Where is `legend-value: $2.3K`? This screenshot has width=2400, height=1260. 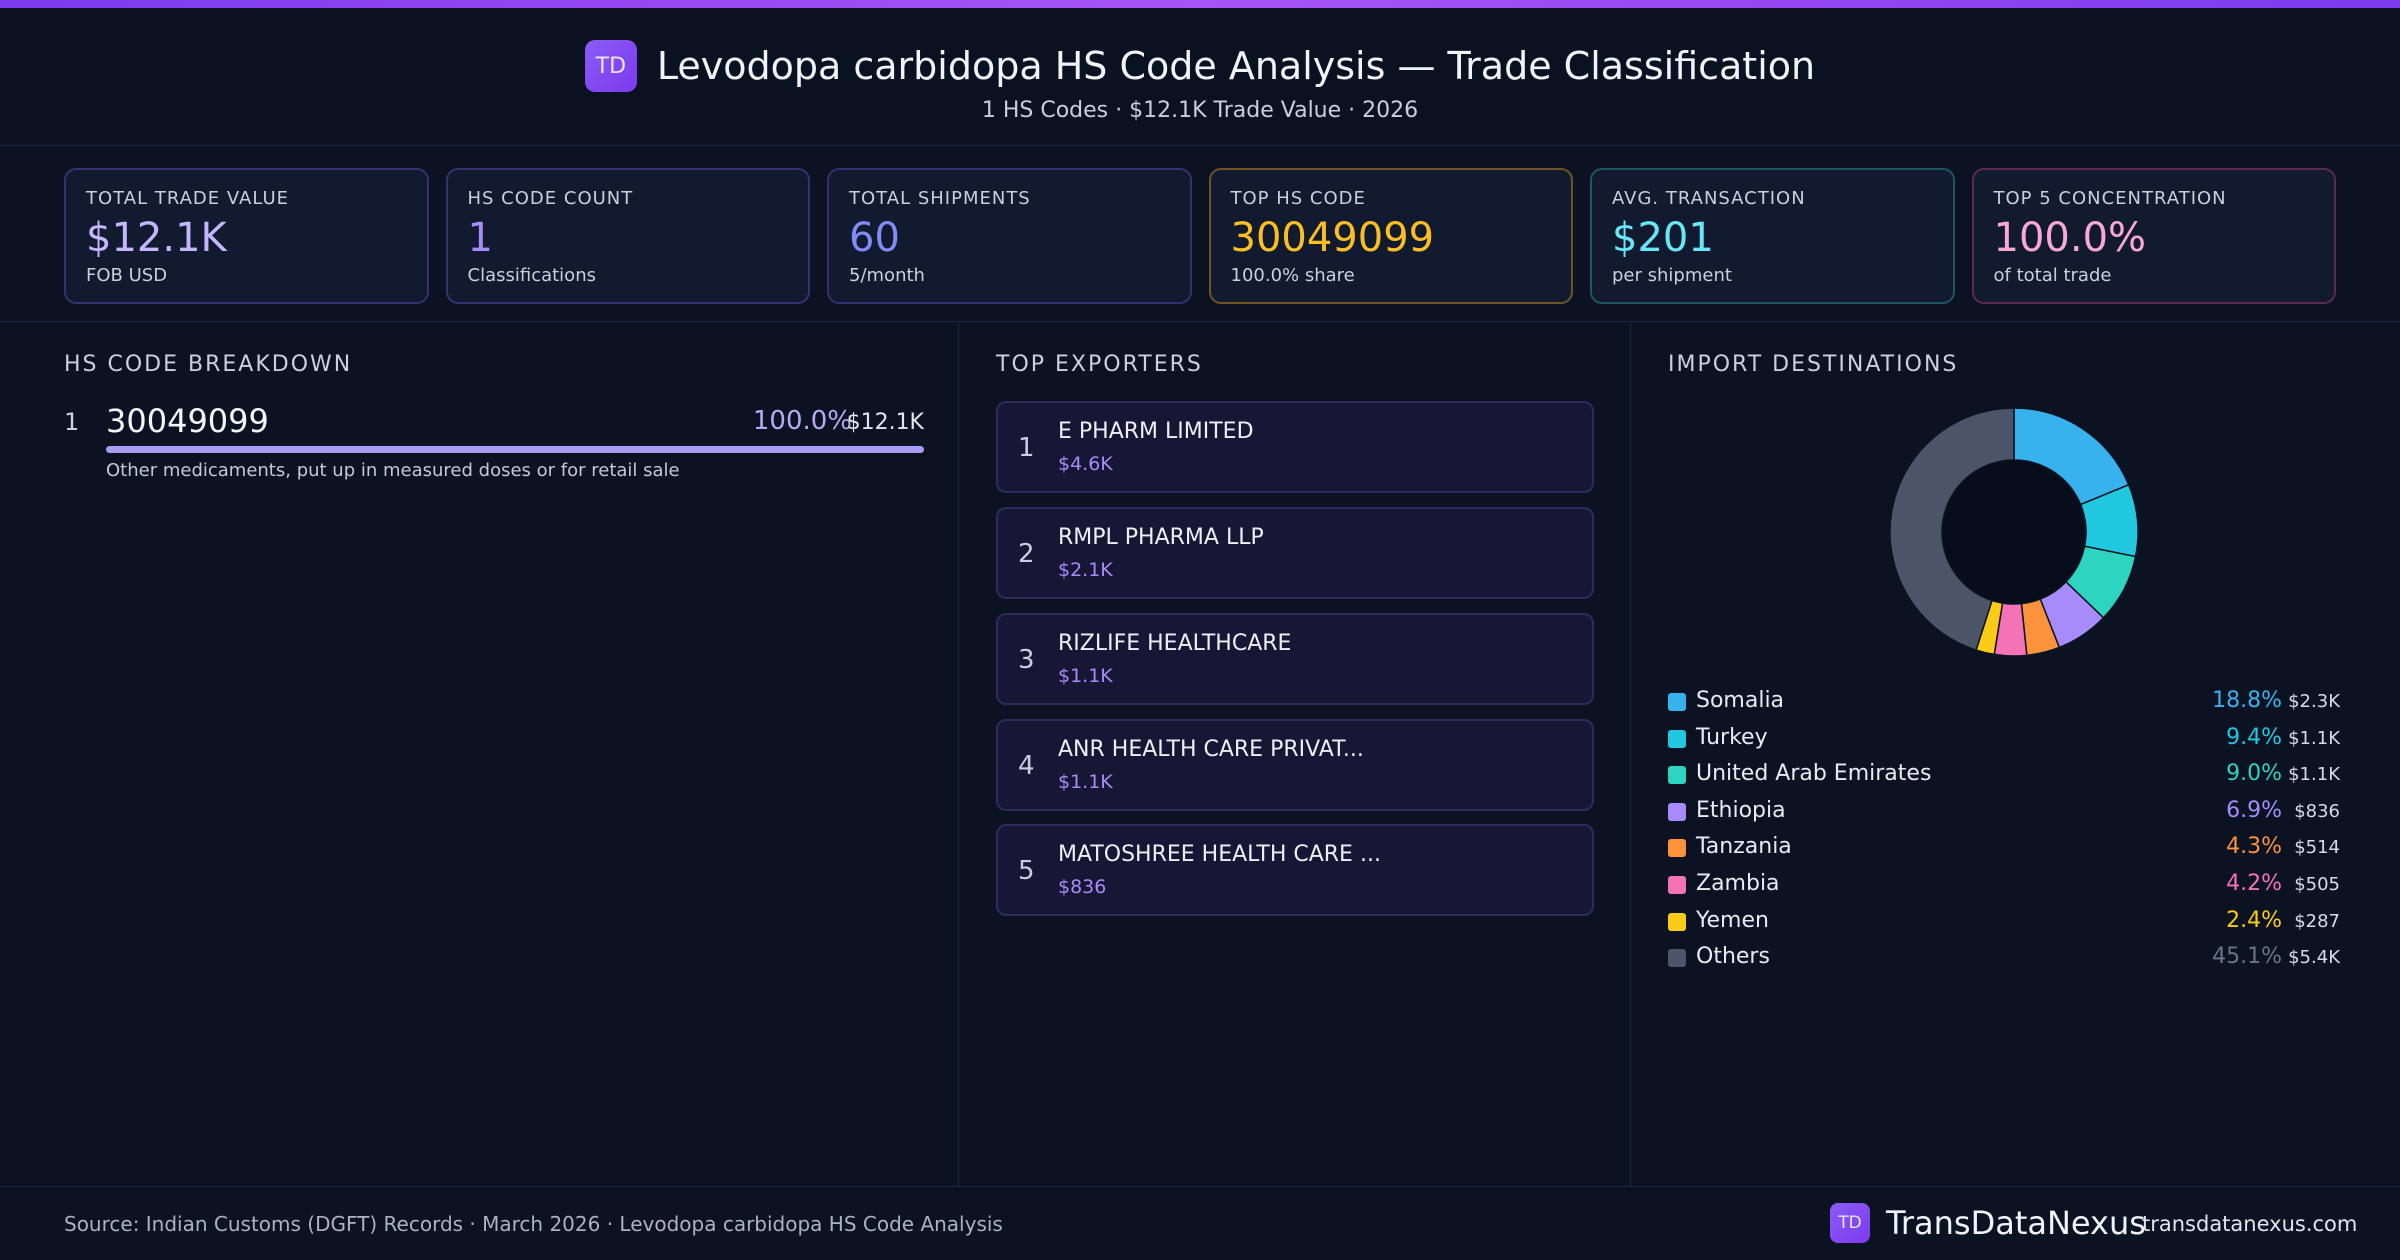 legend-value: $2.3K is located at coordinates (2314, 701).